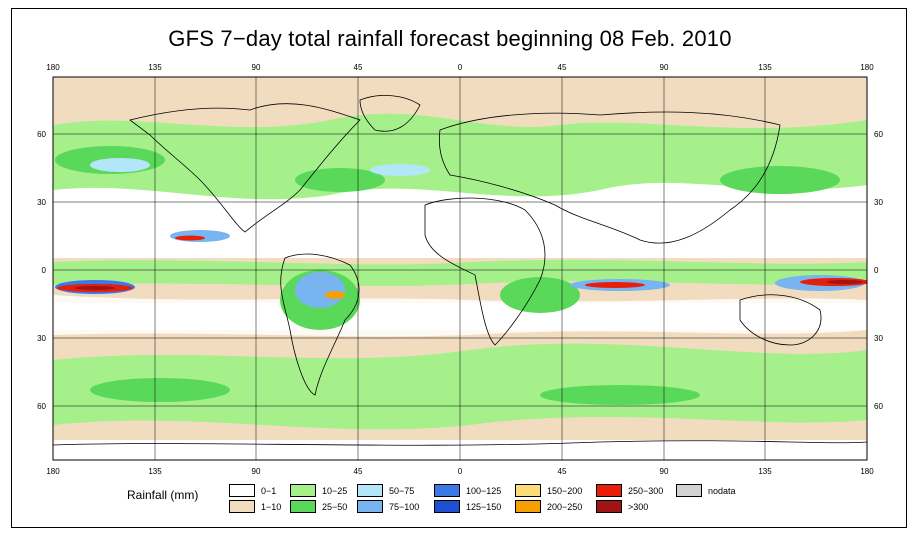  What do you see at coordinates (565, 490) in the screenshot?
I see `legend-label: 150−200` at bounding box center [565, 490].